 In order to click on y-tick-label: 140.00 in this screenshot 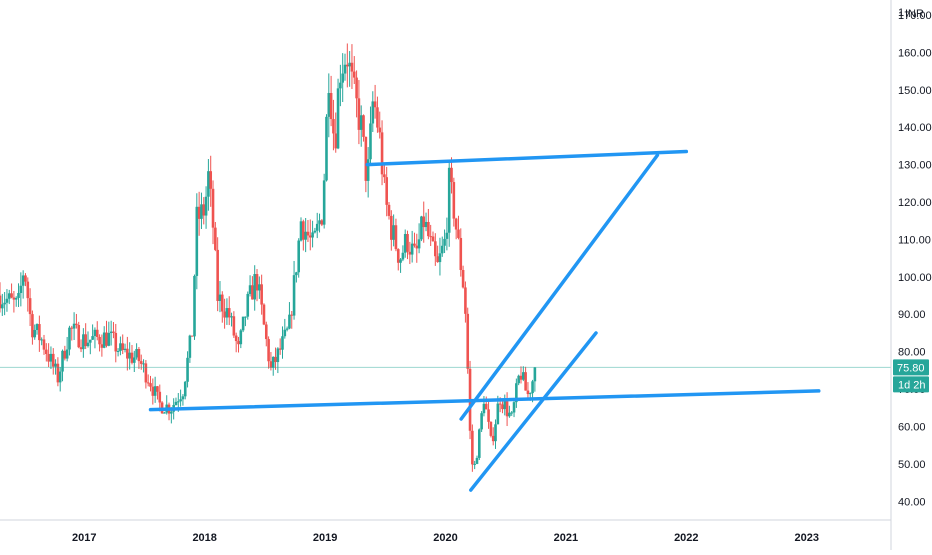, I will do `click(915, 128)`.